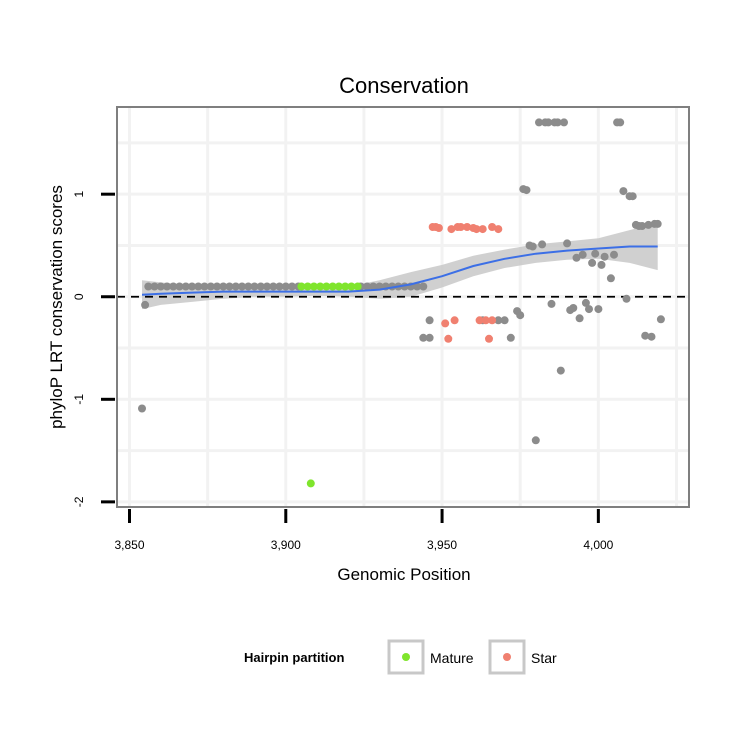 This screenshot has width=750, height=750. I want to click on y-tick-label: -1, so click(79, 399).